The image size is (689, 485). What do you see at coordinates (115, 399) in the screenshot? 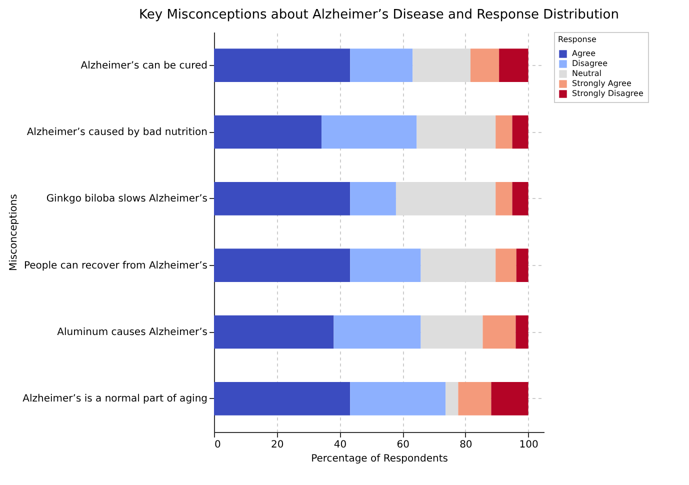
I see `y-tick-label: Alzheimer’s is a normal part of aging` at bounding box center [115, 399].